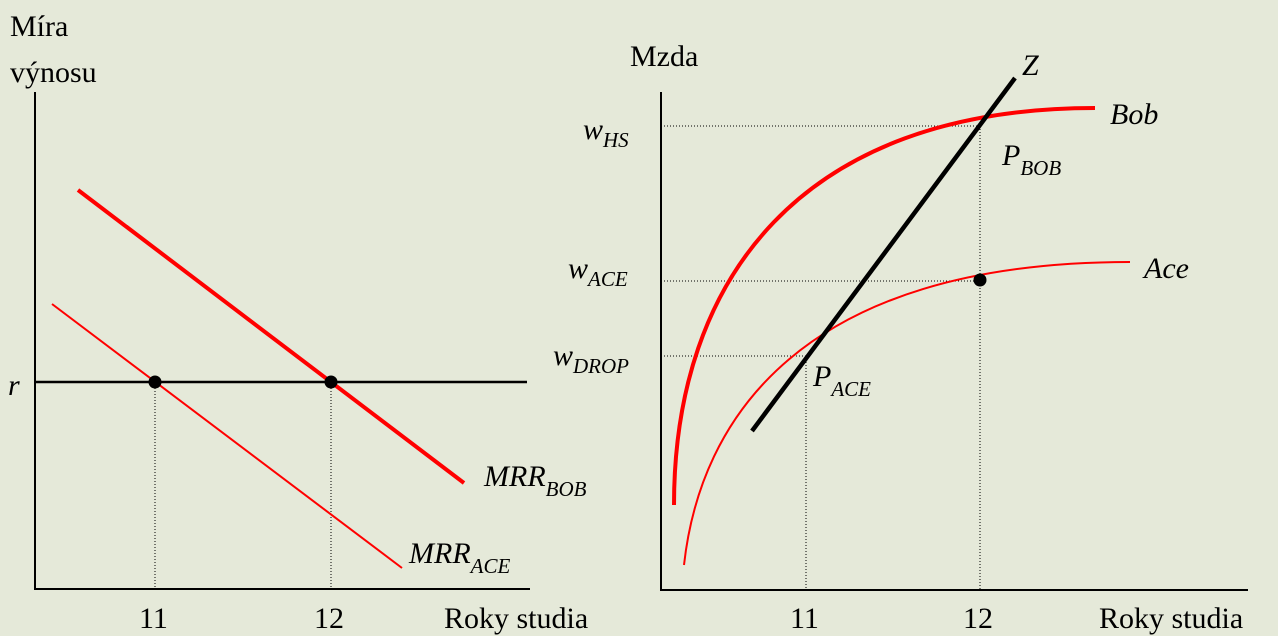 The width and height of the screenshot is (1278, 636). I want to click on equilibrium-point-ace, so click(155, 382).